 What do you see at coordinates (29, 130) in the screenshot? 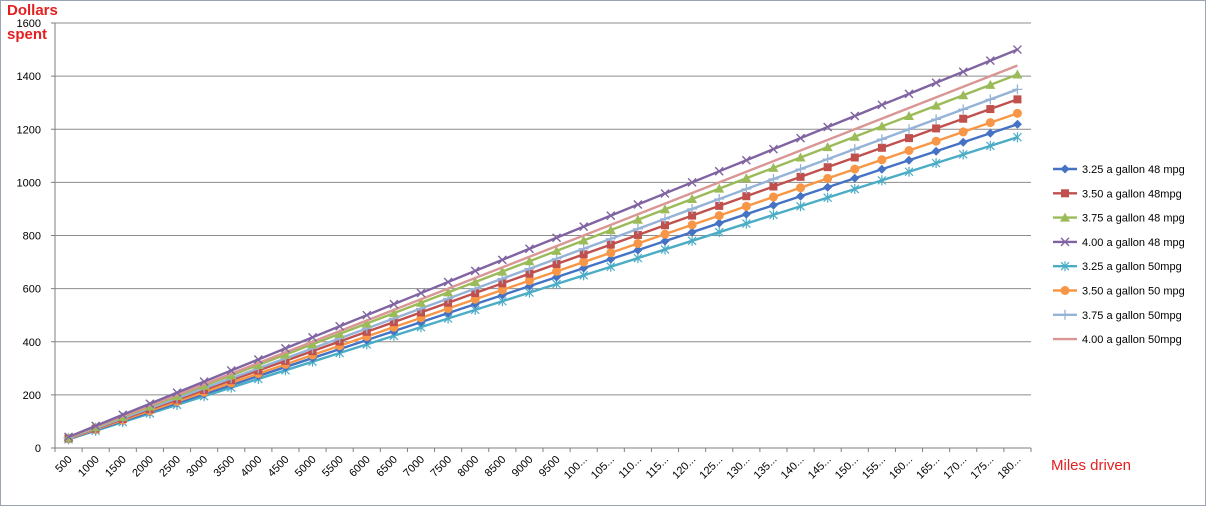
I see `y-tick-label: 1200` at bounding box center [29, 130].